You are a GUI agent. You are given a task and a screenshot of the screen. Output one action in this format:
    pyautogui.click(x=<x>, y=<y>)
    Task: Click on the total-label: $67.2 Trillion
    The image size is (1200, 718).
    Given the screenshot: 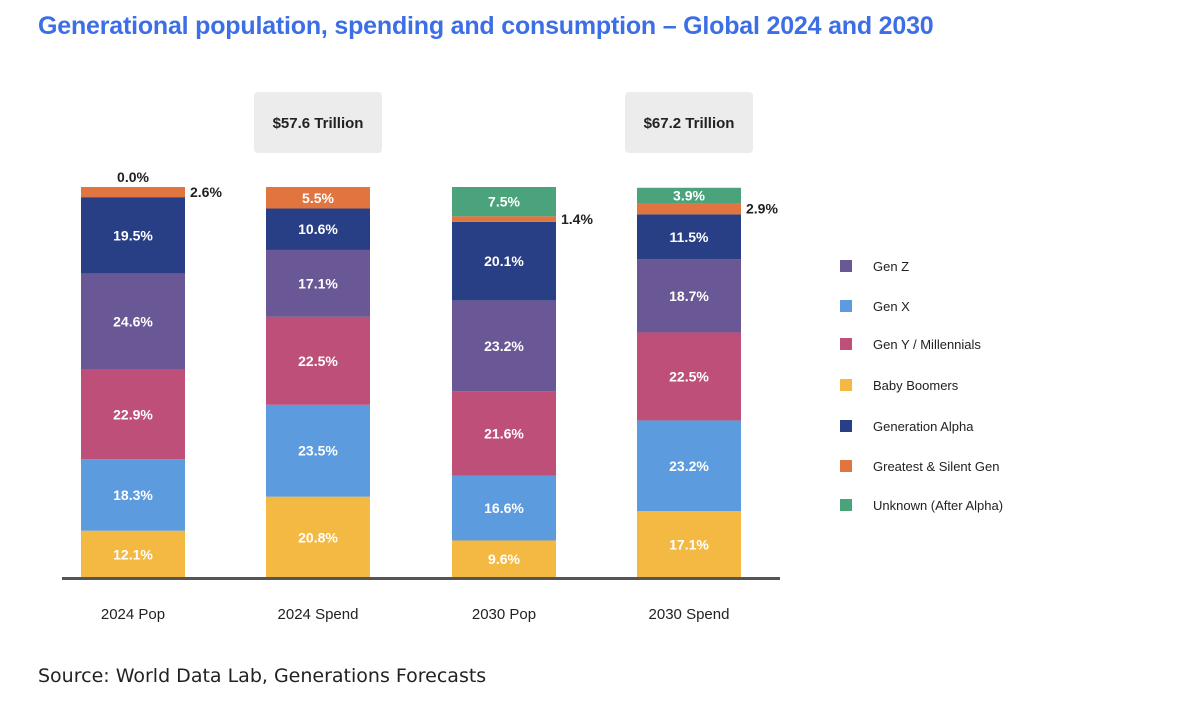 What is the action you would take?
    pyautogui.click(x=689, y=123)
    